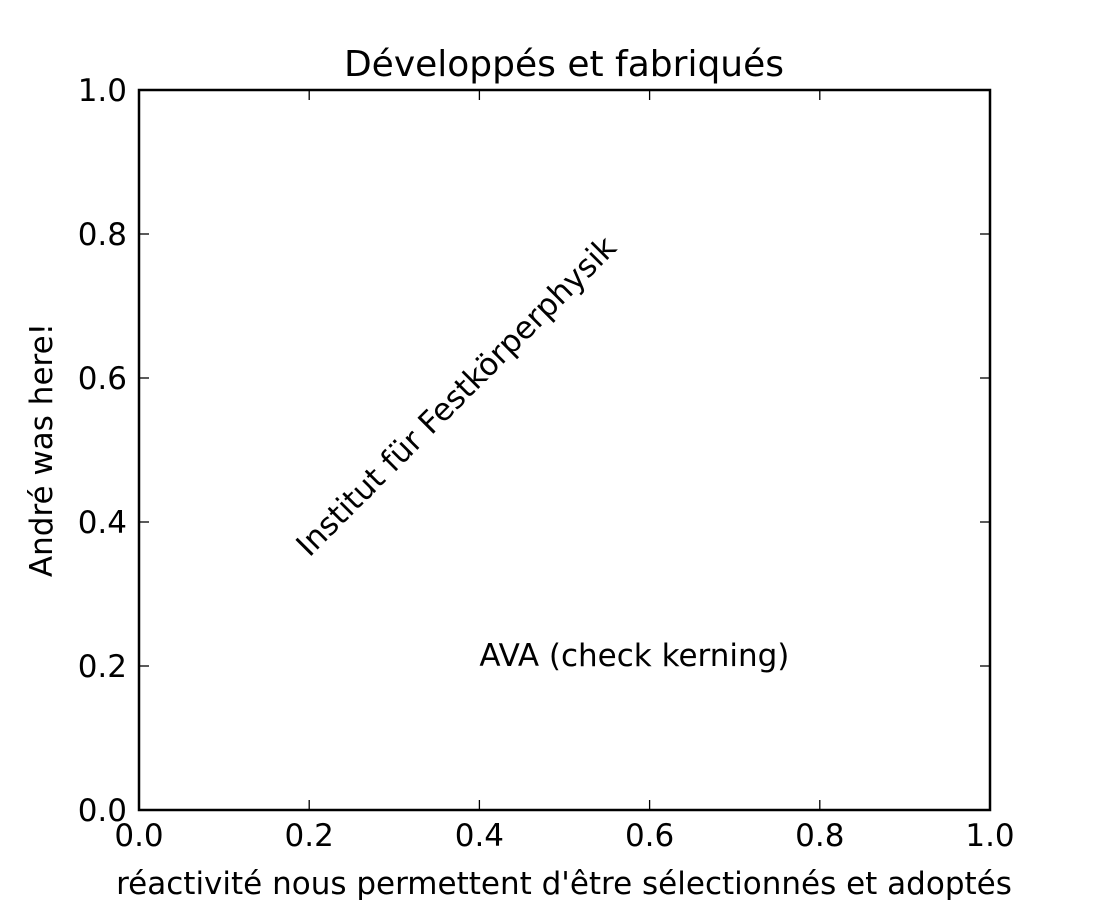  Describe the element at coordinates (649, 836) in the screenshot. I see `x-tick-label: 0.6` at that location.